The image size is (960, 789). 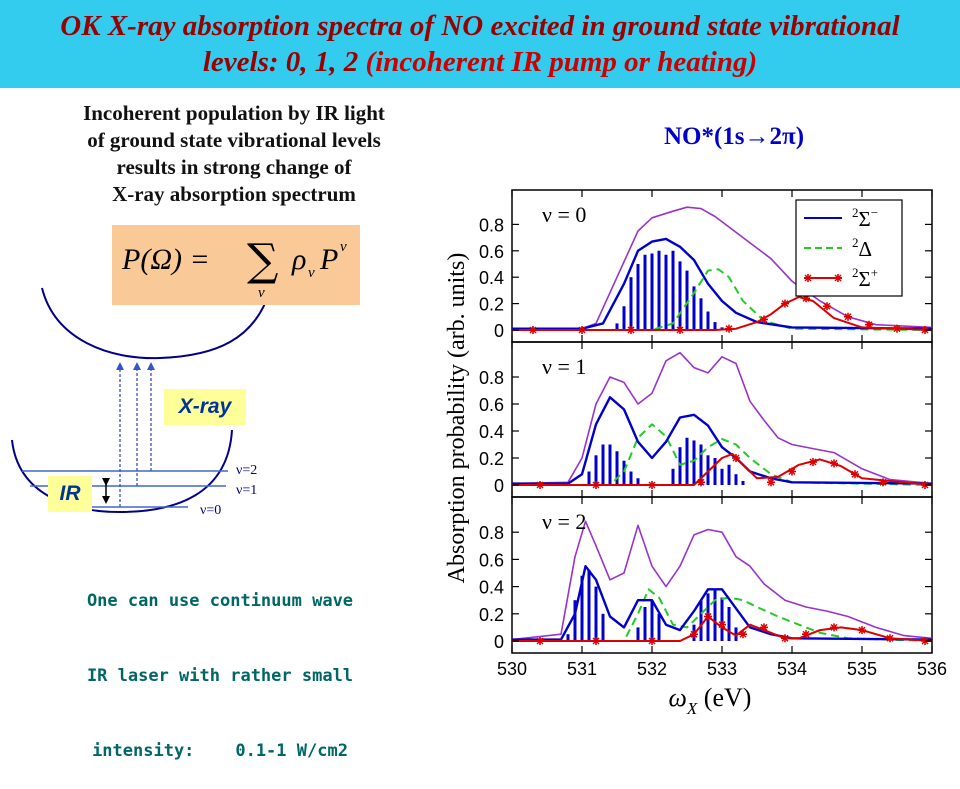 I want to click on legend-label-symsup-0: −, so click(x=874, y=212).